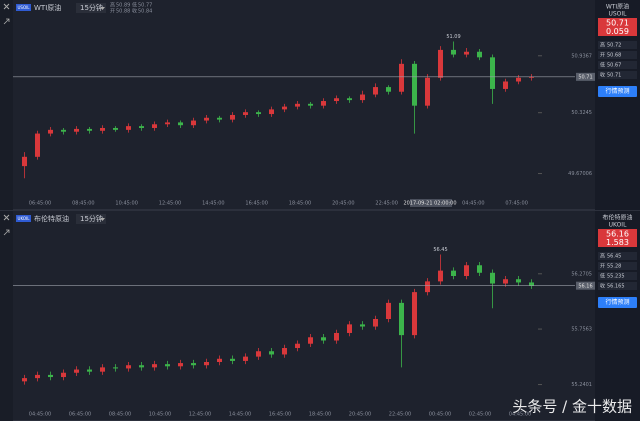  I want to click on quote-name: WTI原油, so click(617, 7).